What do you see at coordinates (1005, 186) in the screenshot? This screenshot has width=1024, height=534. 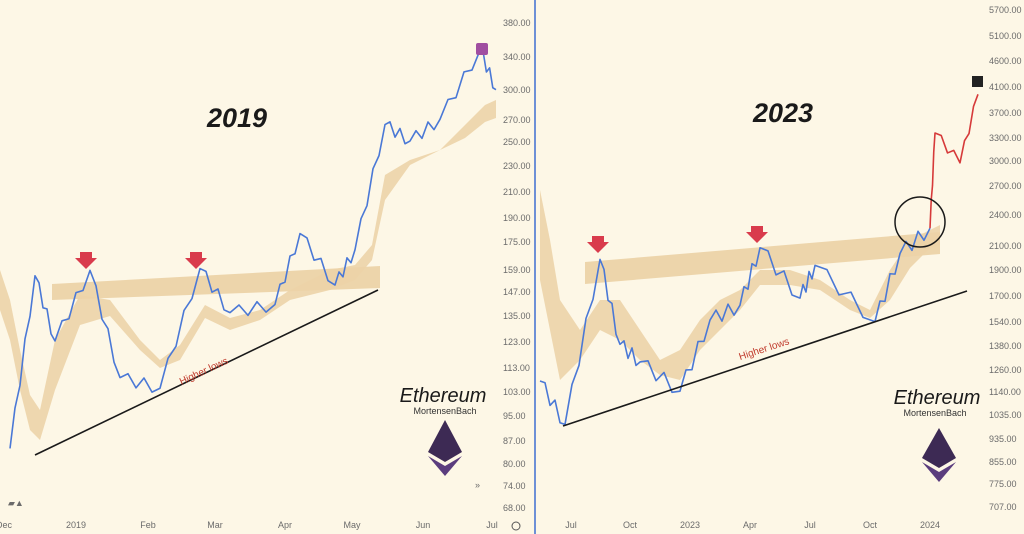 I see `y-tick-label: 2700.00` at bounding box center [1005, 186].